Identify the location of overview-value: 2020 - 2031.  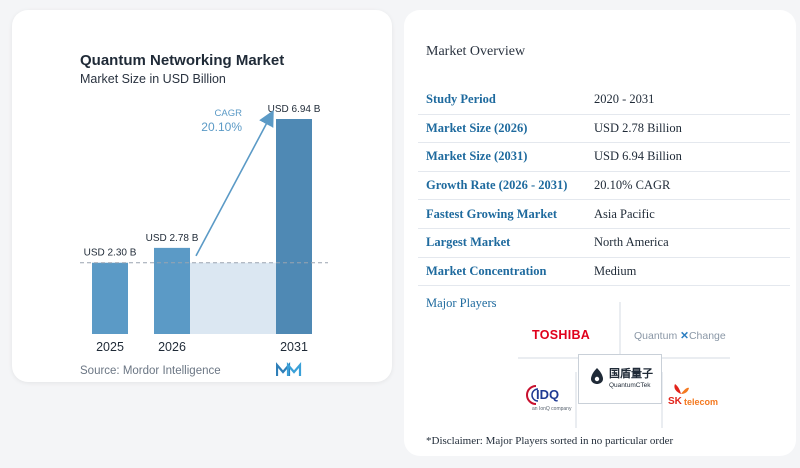
(624, 99).